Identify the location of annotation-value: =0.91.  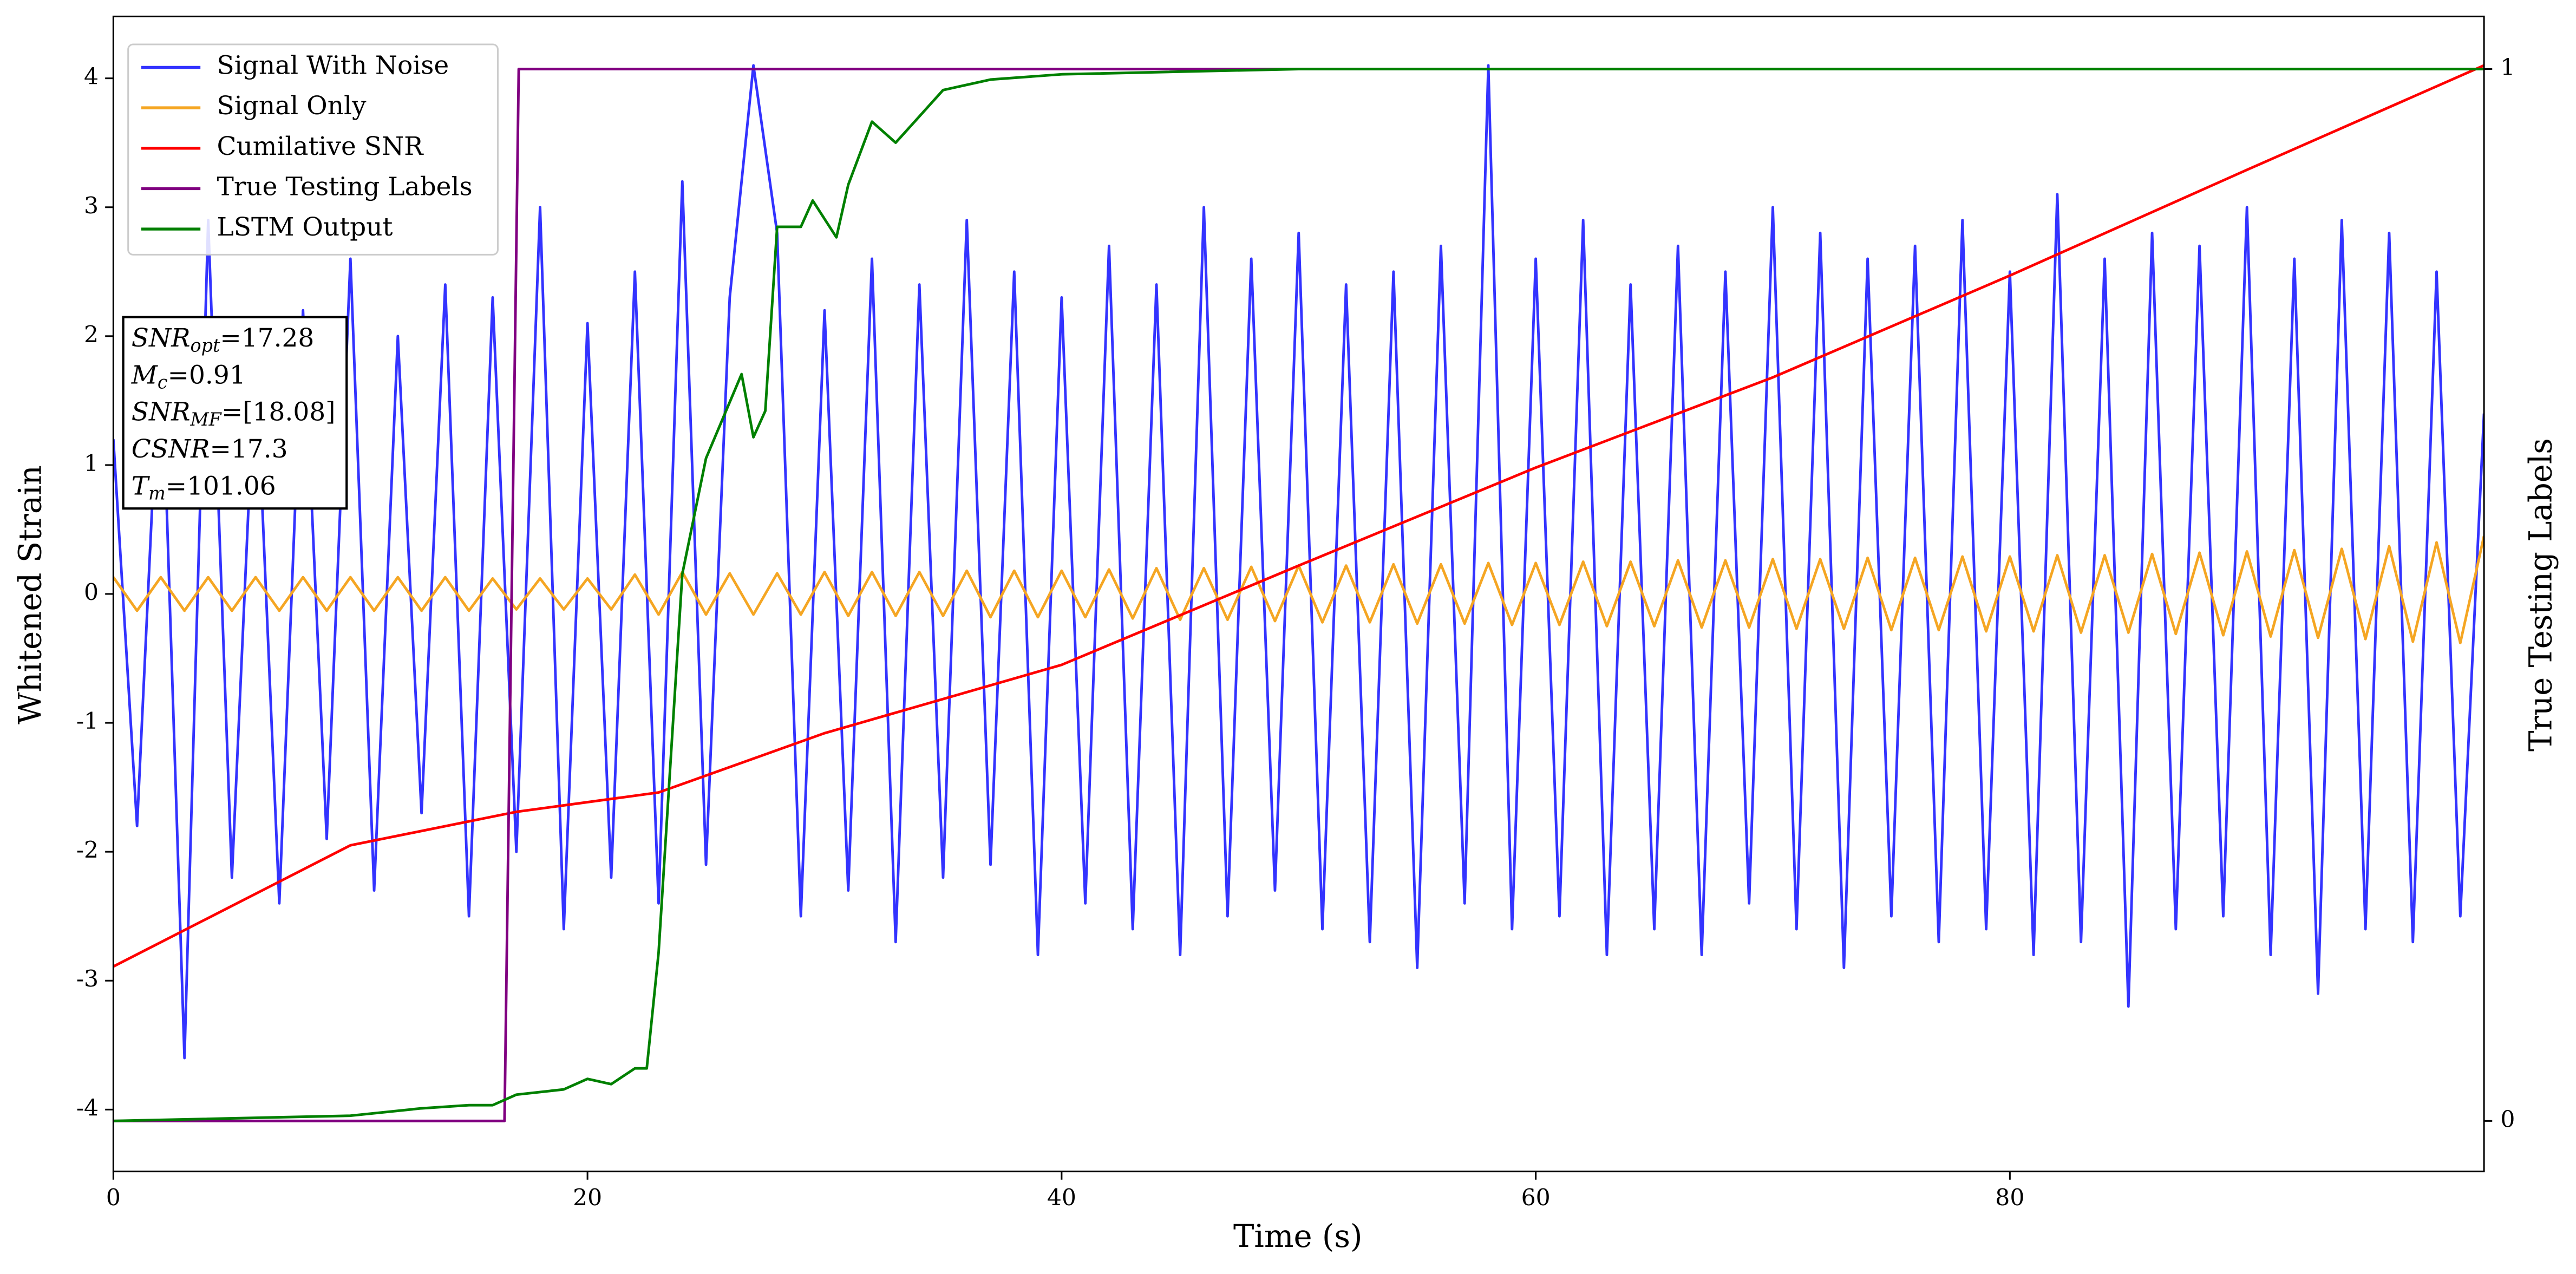
(207, 375).